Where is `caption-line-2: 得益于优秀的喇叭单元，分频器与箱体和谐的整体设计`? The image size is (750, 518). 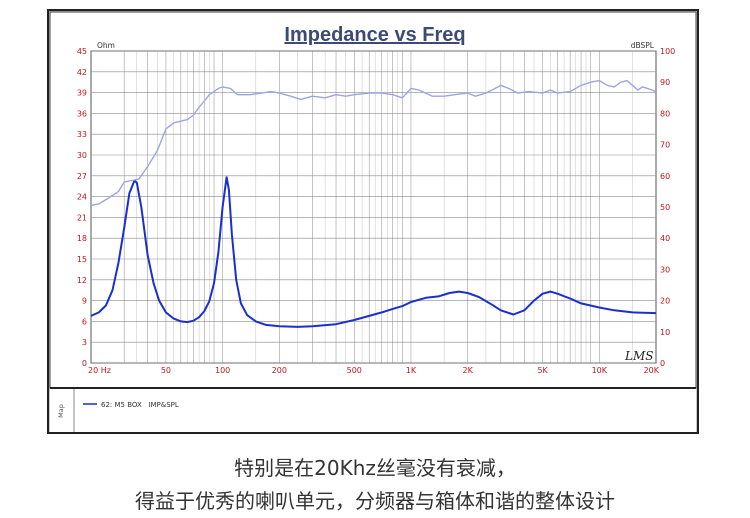
caption-line-2: 得益于优秀的喇叭单元，分频器与箱体和谐的整体设计 is located at coordinates (375, 501).